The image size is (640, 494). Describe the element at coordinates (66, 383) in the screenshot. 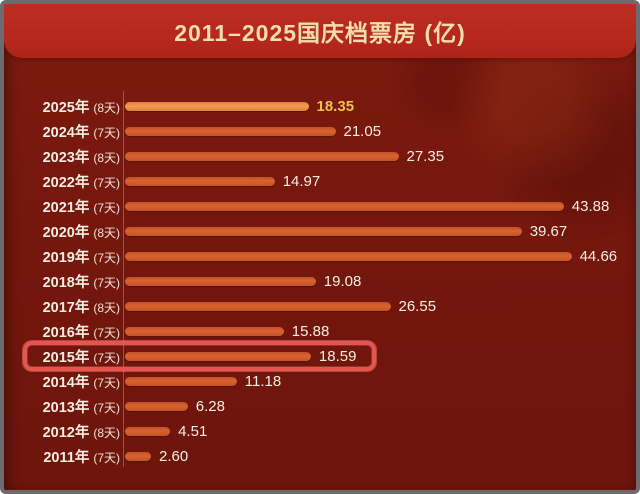

I see `year-label: 2014年` at that location.